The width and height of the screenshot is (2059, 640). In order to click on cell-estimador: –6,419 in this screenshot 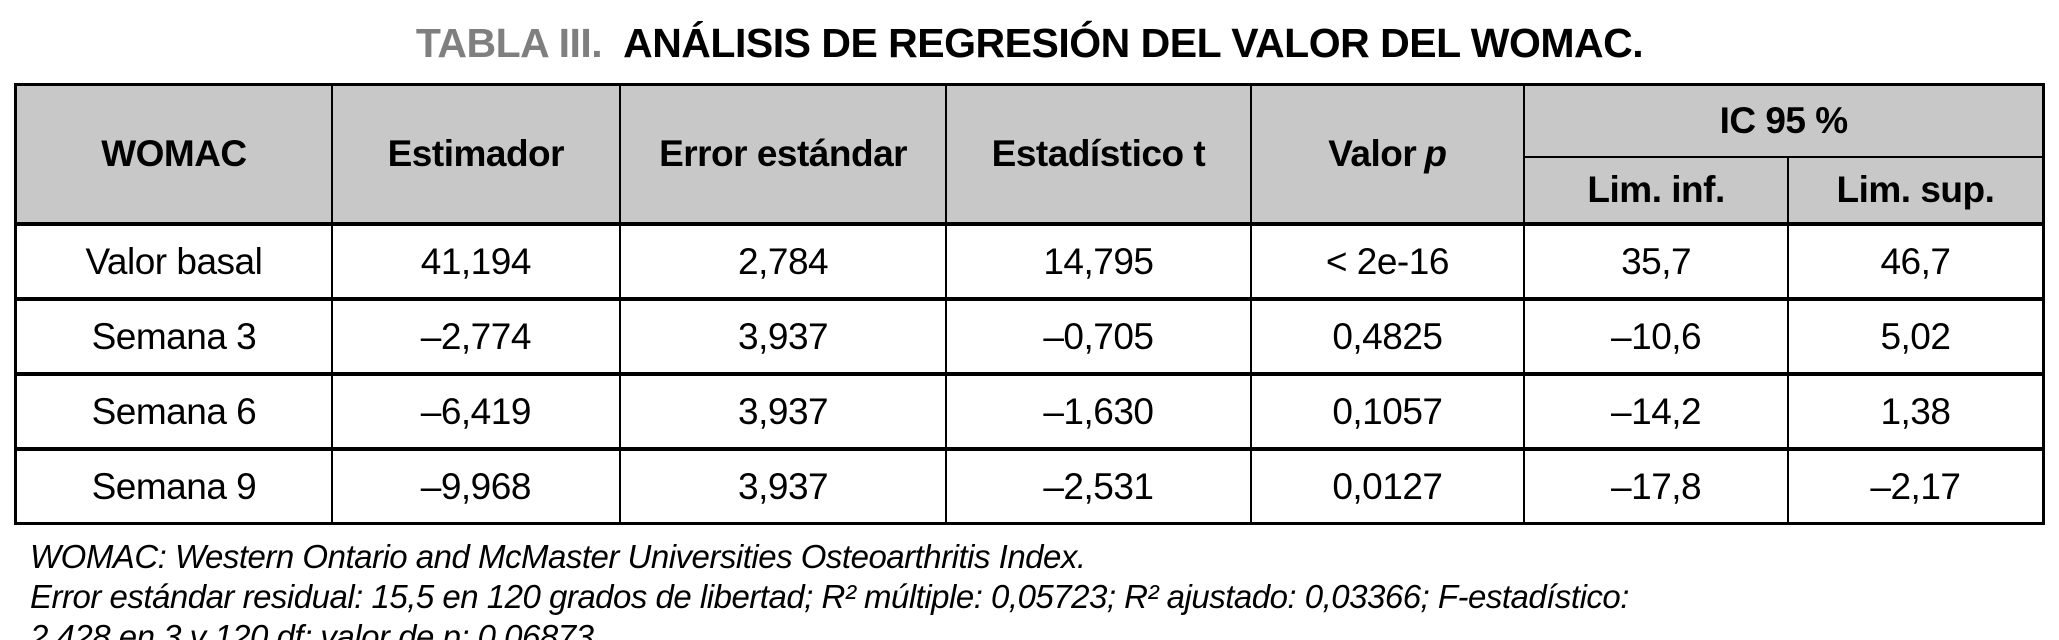, I will do `click(475, 411)`.